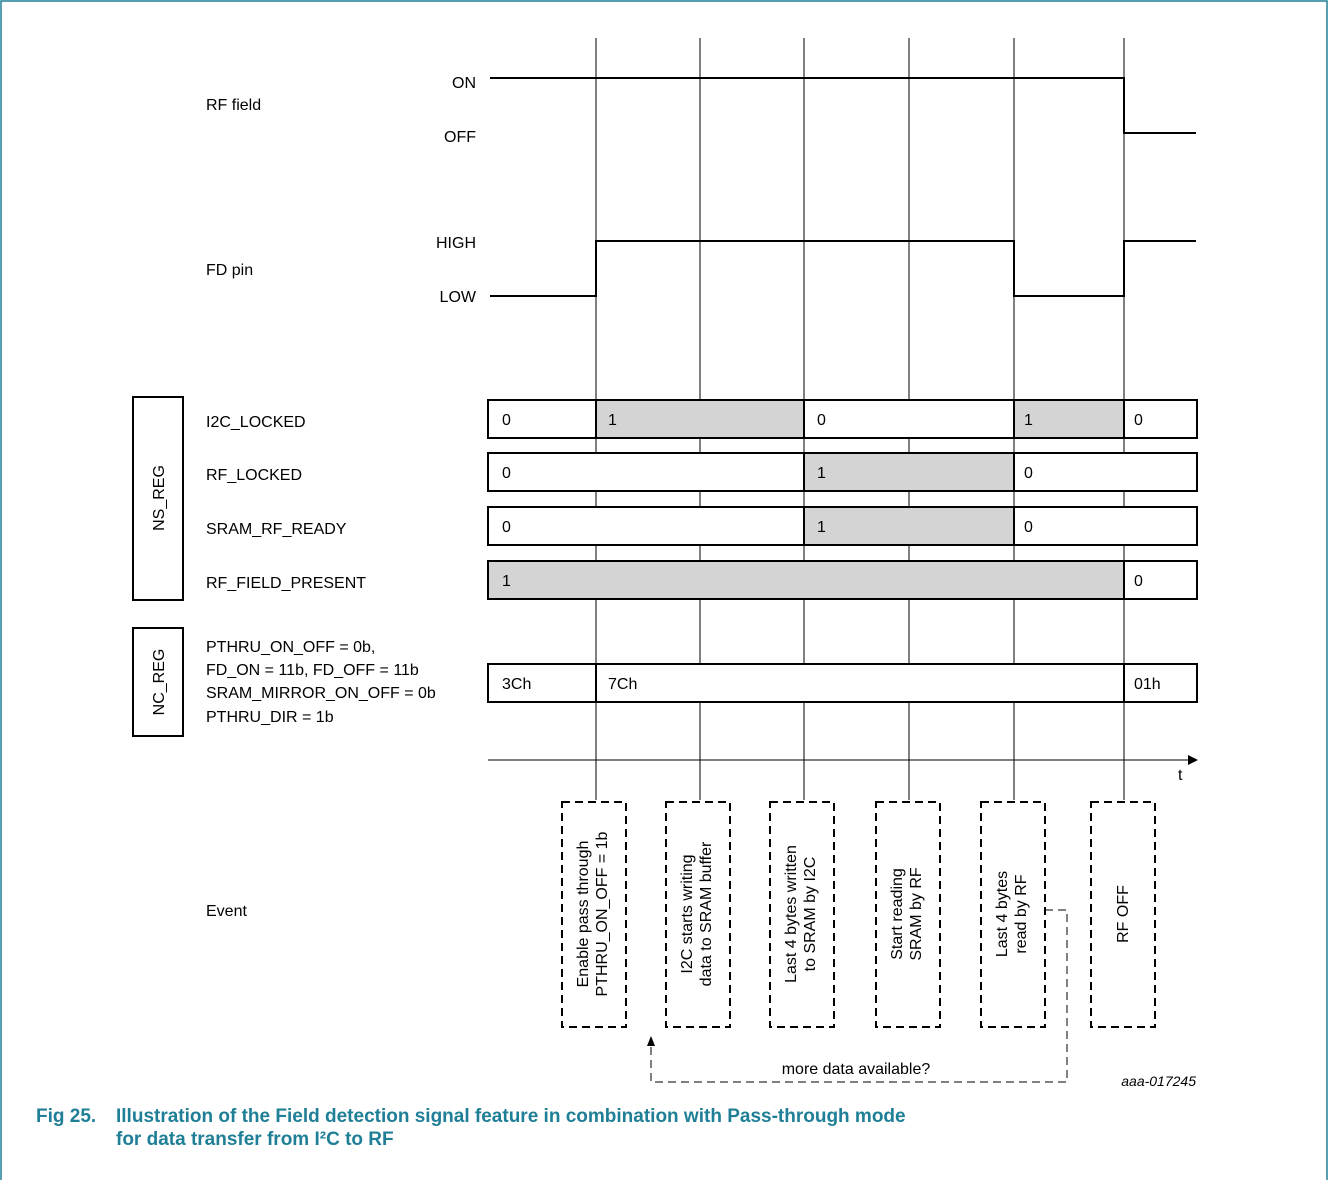 Image resolution: width=1328 pixels, height=1185 pixels. What do you see at coordinates (276, 529) in the screenshot?
I see `sram-rf-ready-label: SRAM_RF_READY` at bounding box center [276, 529].